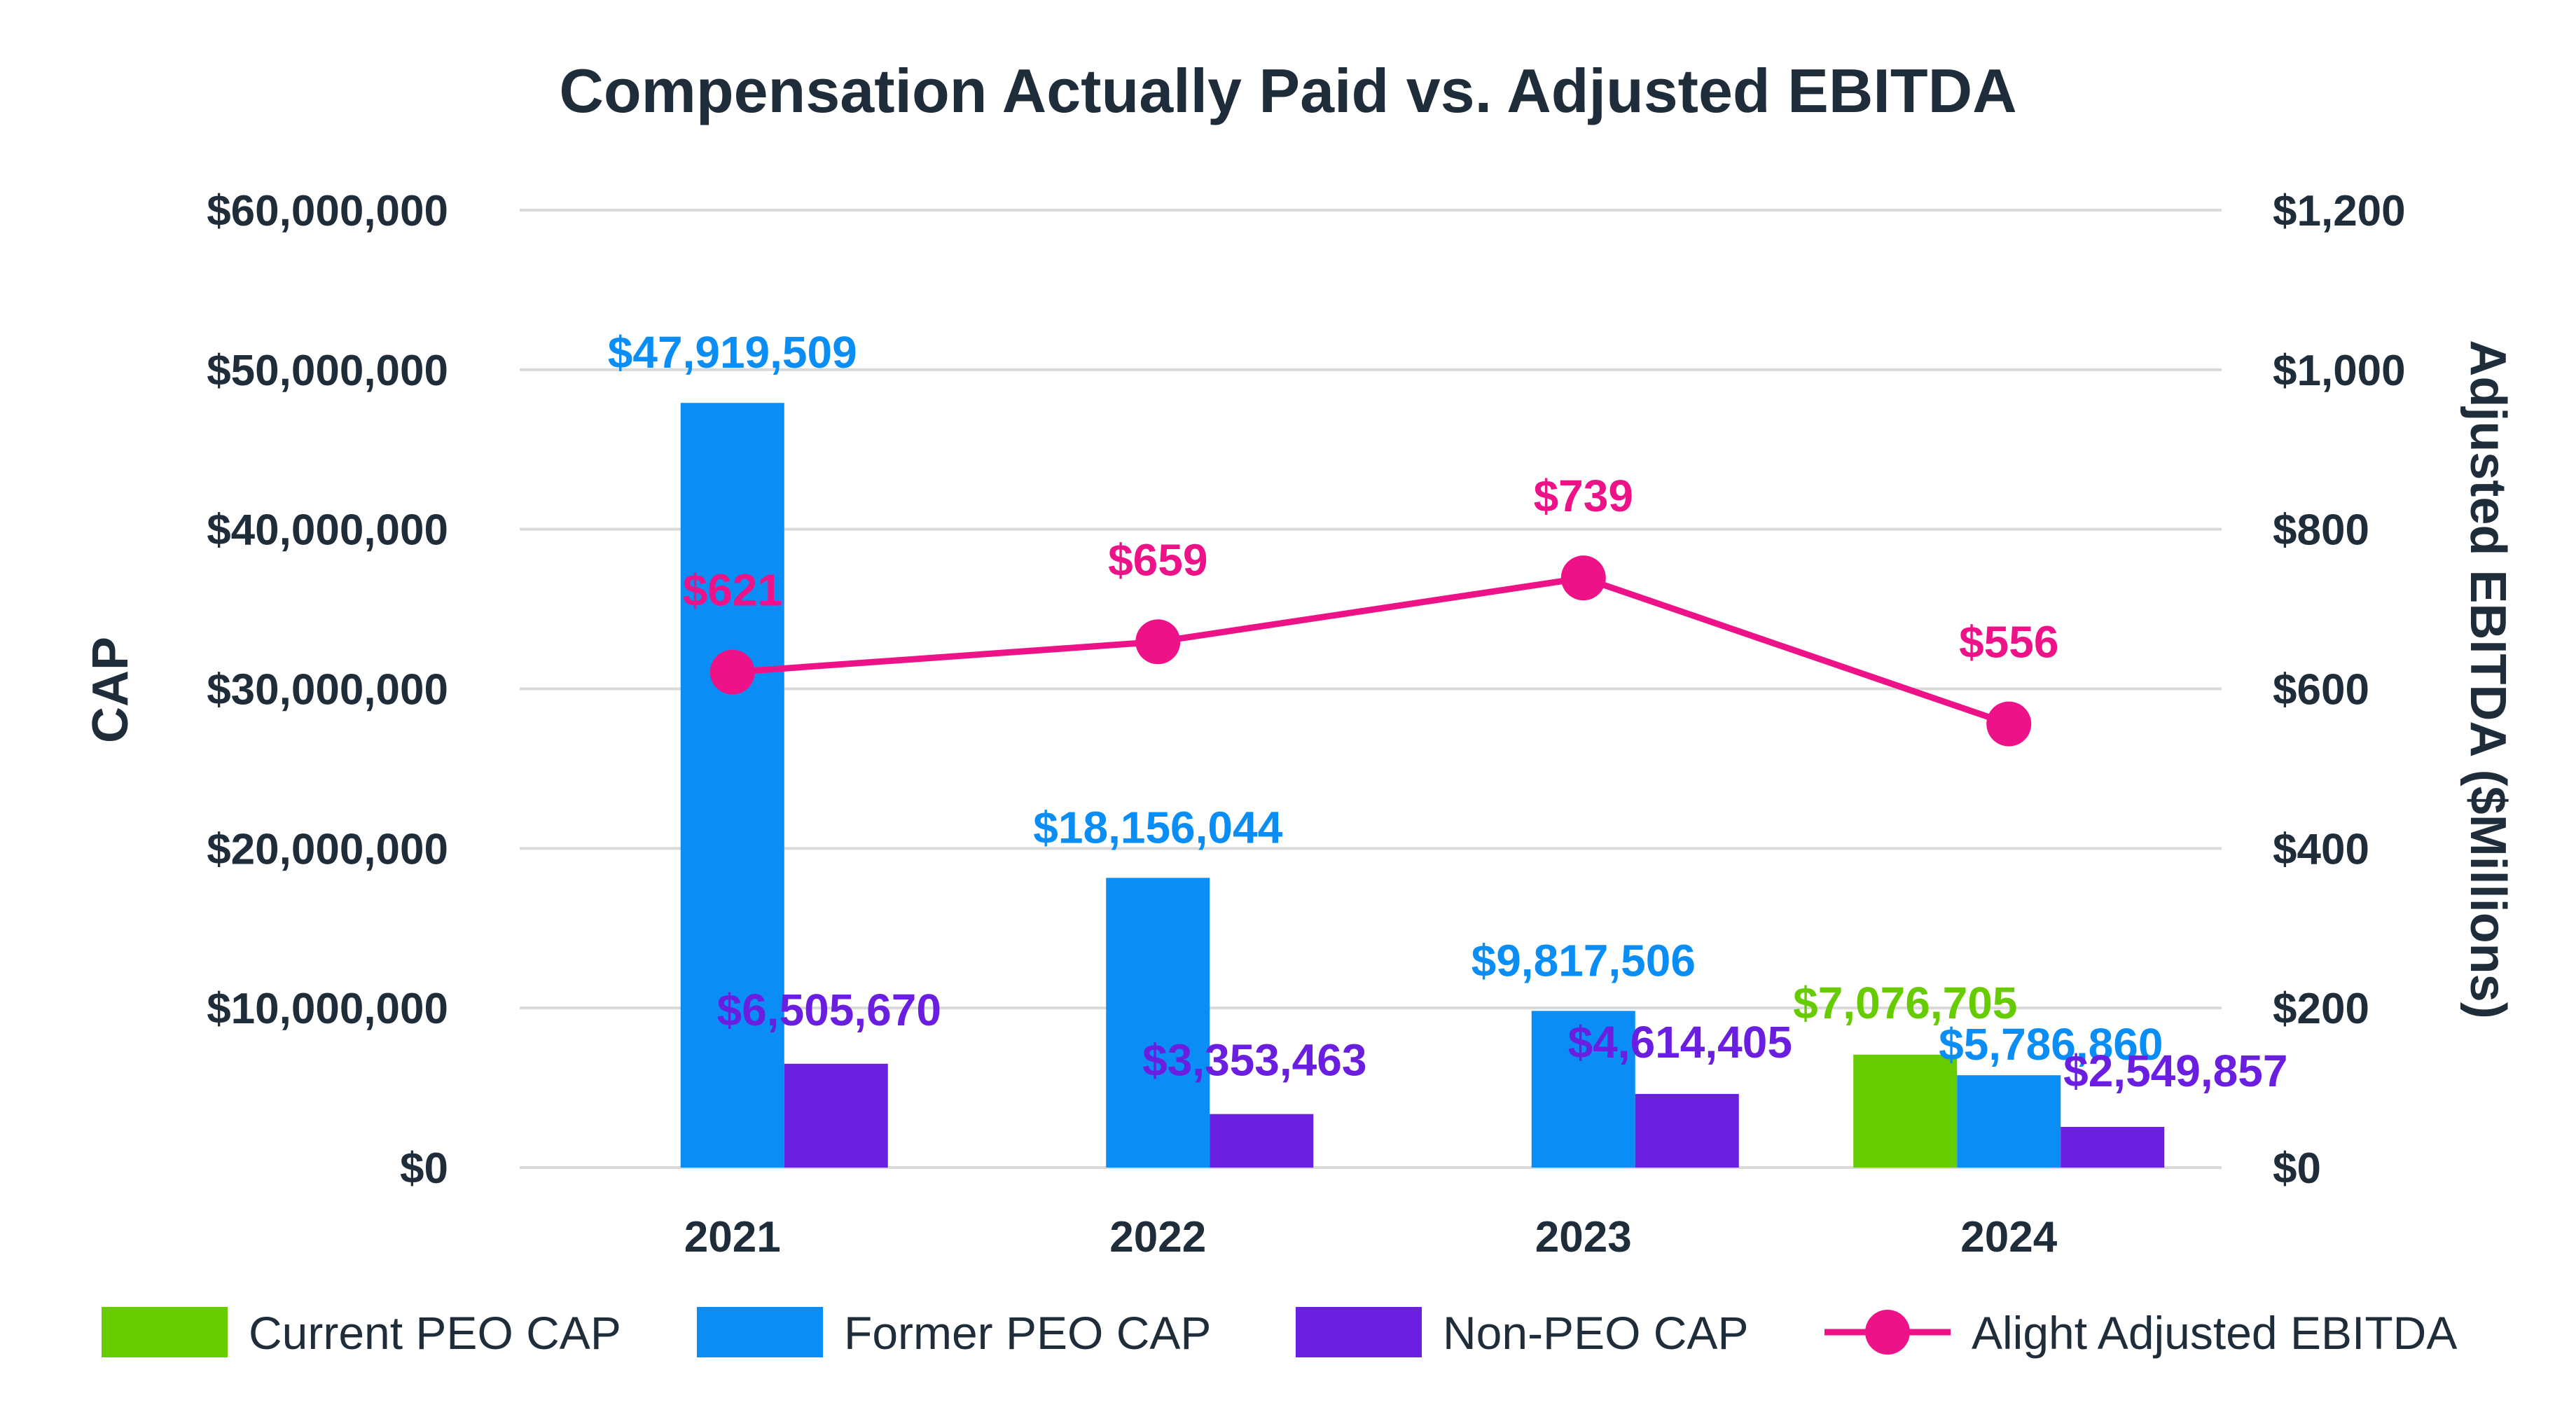  I want to click on legend-label: Former PEO CAP, so click(1028, 1333).